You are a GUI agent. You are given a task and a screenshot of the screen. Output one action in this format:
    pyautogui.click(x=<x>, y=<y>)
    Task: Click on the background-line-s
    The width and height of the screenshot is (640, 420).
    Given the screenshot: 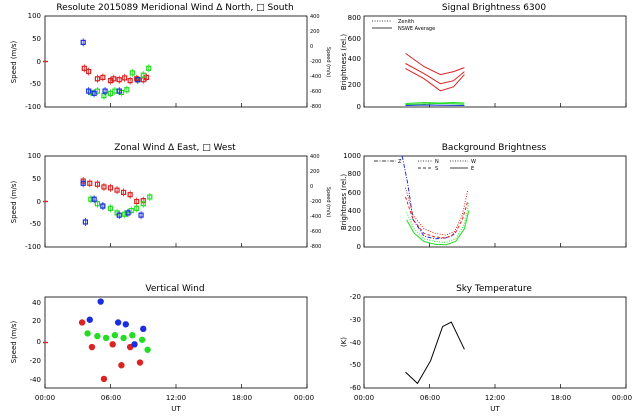 What is the action you would take?
    pyautogui.click(x=437, y=217)
    